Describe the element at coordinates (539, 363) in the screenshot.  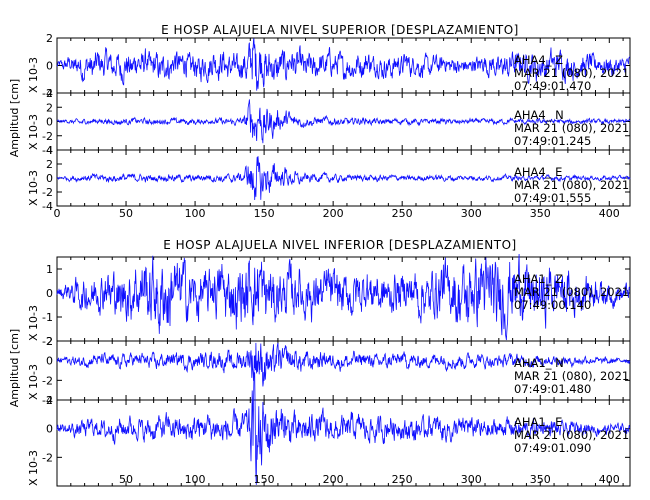
I see `channel-annotation-line: AHA1_ N` at that location.